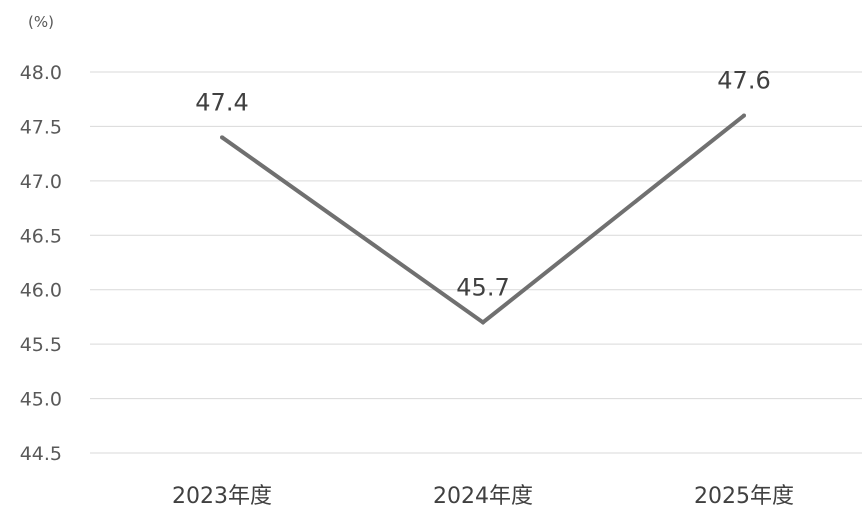 This screenshot has height=511, width=862. I want to click on data-label: 47.6, so click(743, 81).